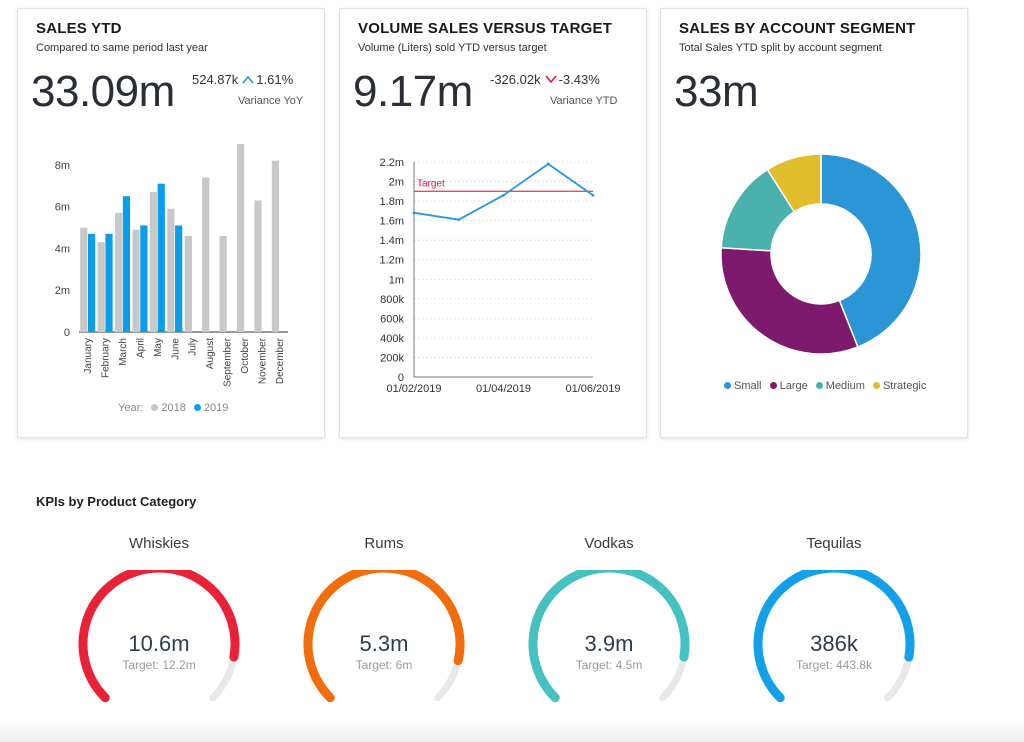 The image size is (1024, 742). What do you see at coordinates (92, 282) in the screenshot?
I see `bar-2019-january` at bounding box center [92, 282].